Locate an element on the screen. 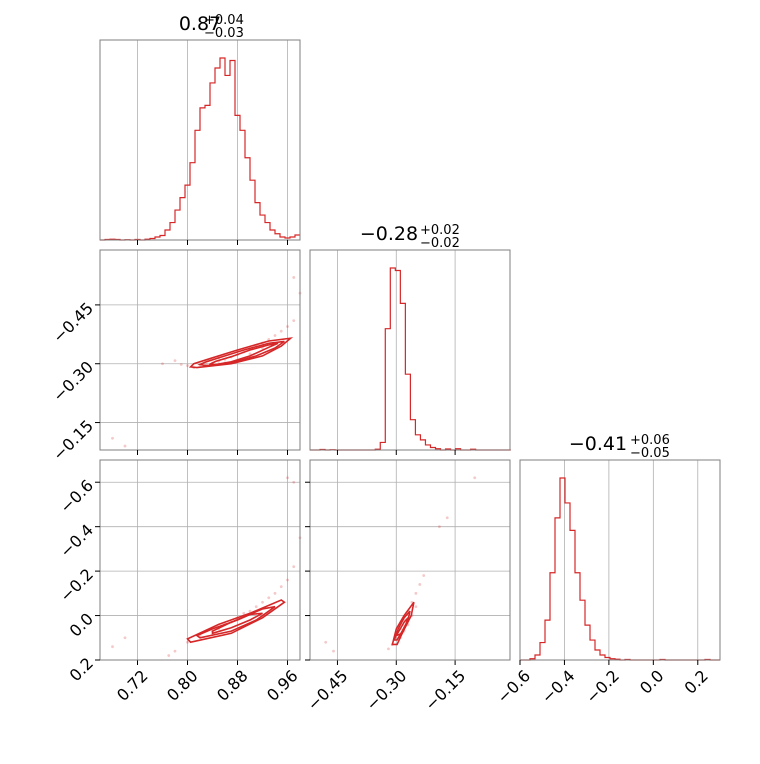 This screenshot has height=764, width=760. scatter-panel-param1-vs-param2: −0.15 −0.30 −0.45 is located at coordinates (175, 356).